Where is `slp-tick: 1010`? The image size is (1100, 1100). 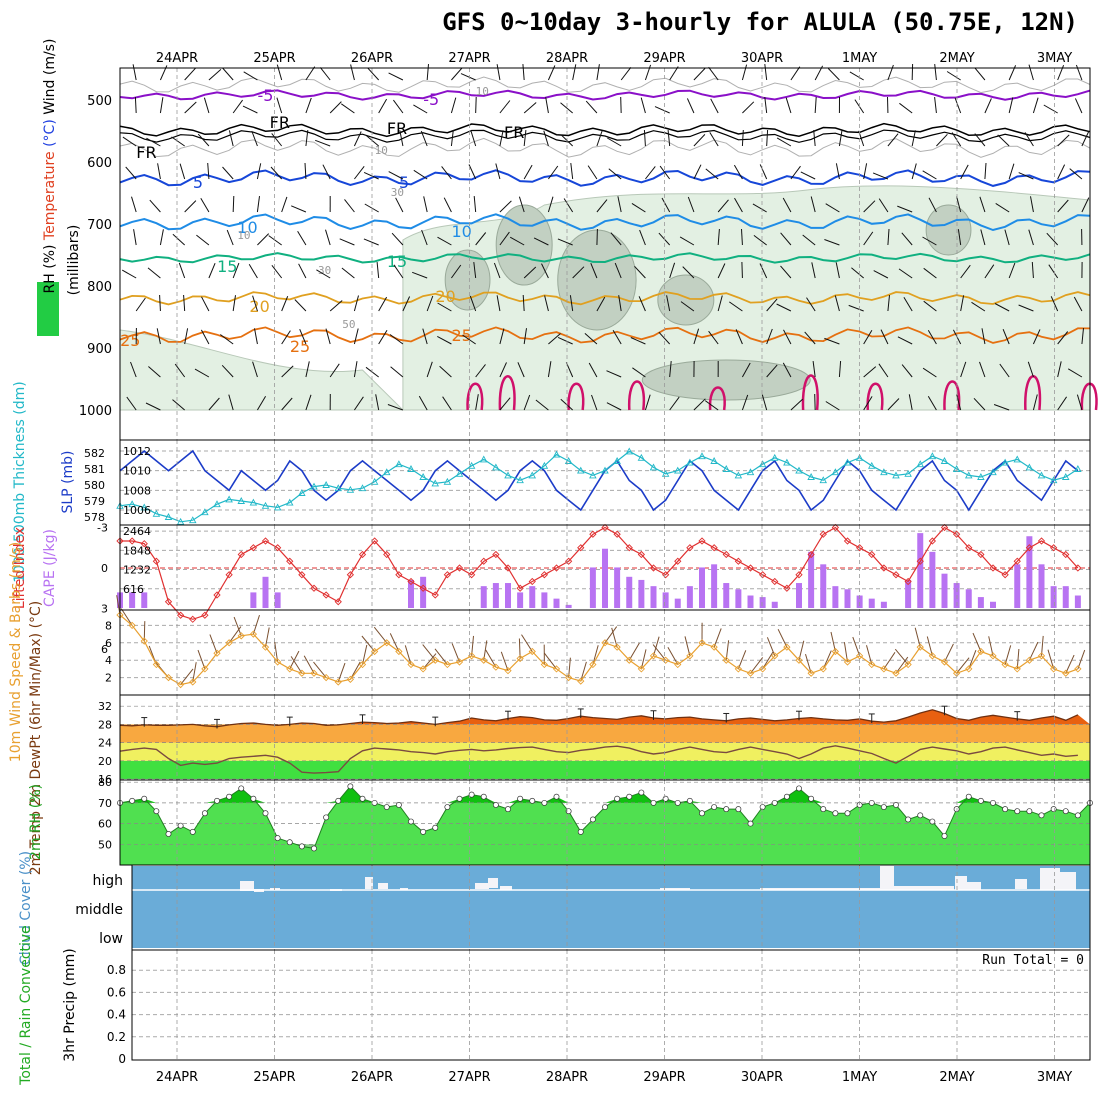 slp-tick: 1010 is located at coordinates (137, 471).